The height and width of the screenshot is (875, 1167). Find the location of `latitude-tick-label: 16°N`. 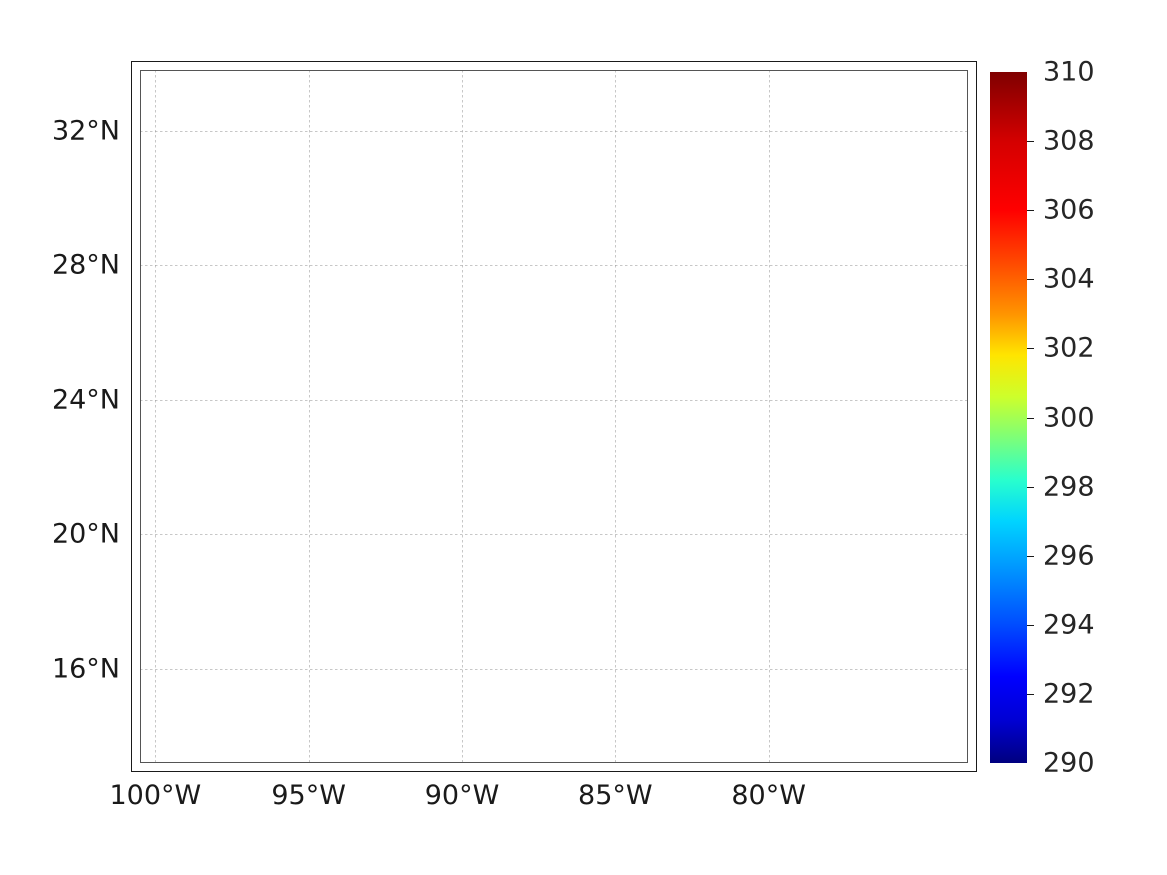

latitude-tick-label: 16°N is located at coordinates (85, 669).